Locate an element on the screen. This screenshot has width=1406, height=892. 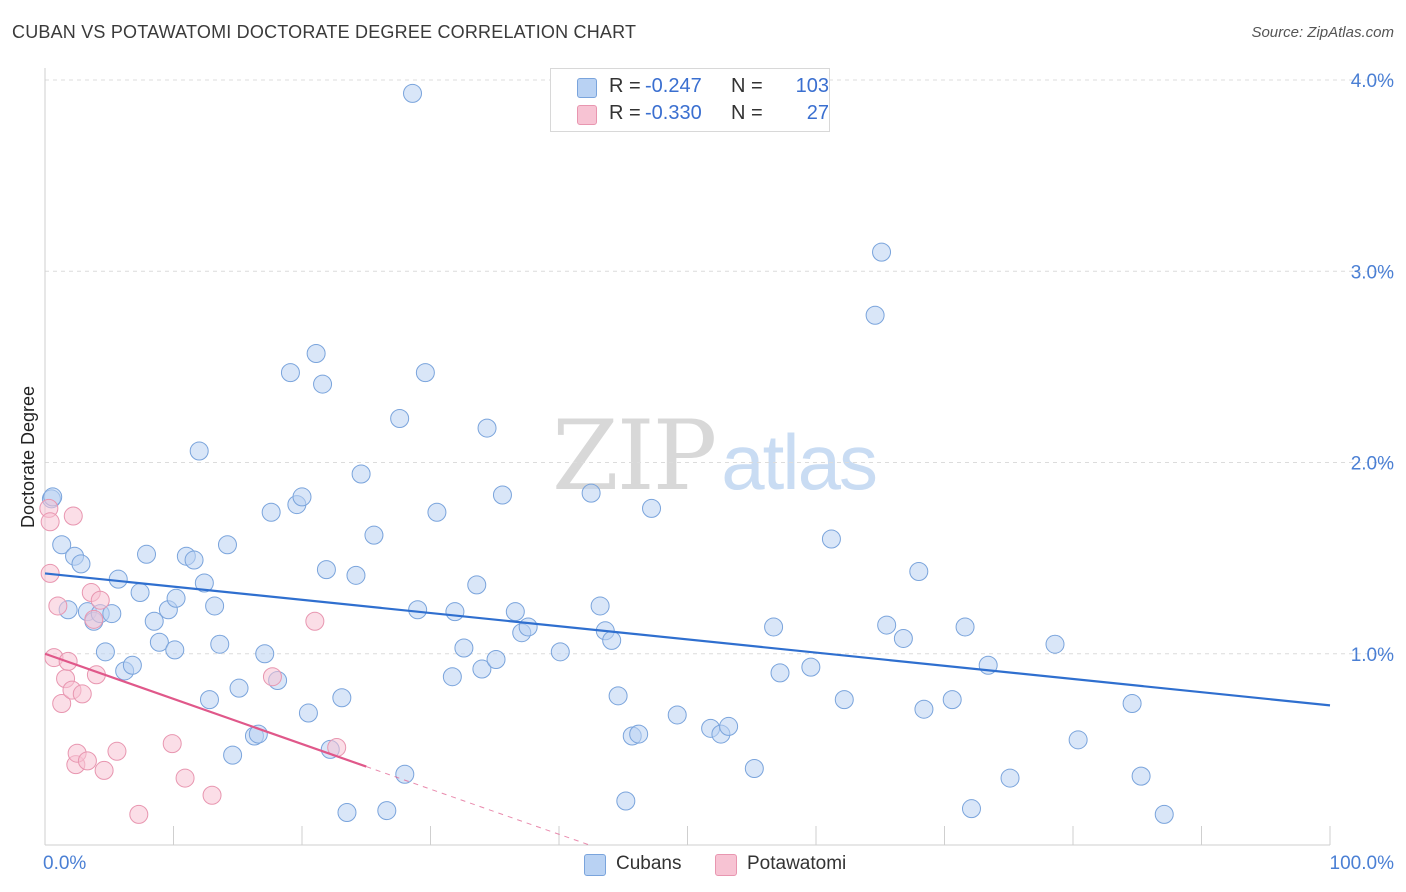
bottom-legend-potawatomi: Potawatomi is located at coordinates (790, 865).